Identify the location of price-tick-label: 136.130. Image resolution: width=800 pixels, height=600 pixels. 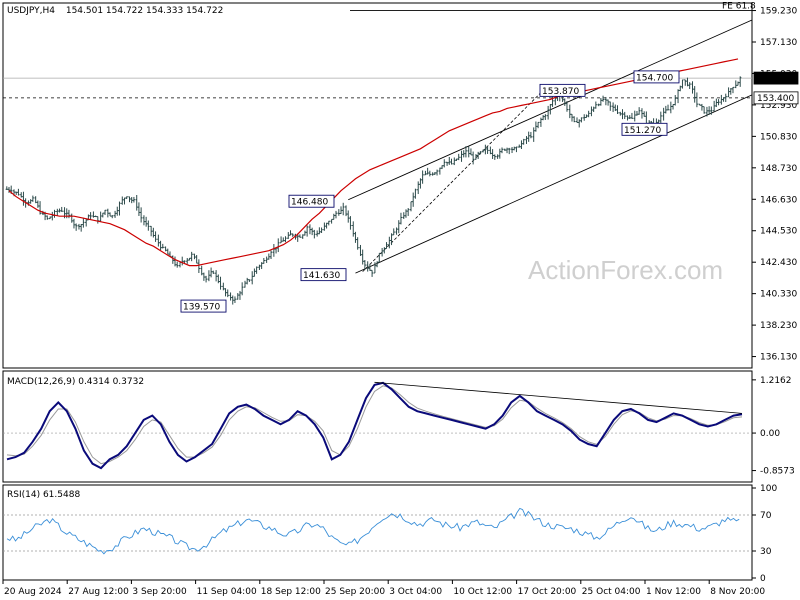
(778, 358).